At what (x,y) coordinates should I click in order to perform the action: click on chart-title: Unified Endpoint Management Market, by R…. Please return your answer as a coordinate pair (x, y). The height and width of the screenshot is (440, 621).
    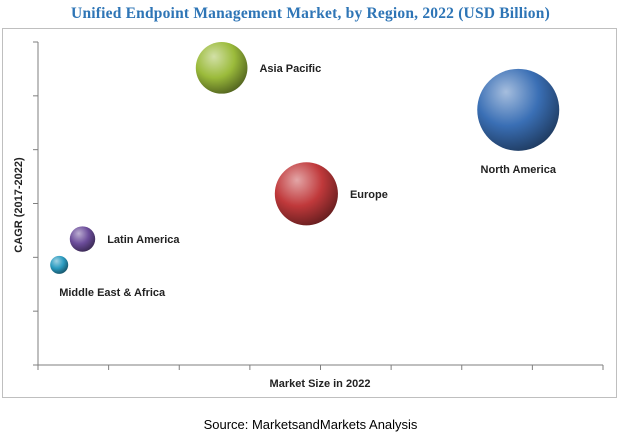
    Looking at the image, I should click on (310, 13).